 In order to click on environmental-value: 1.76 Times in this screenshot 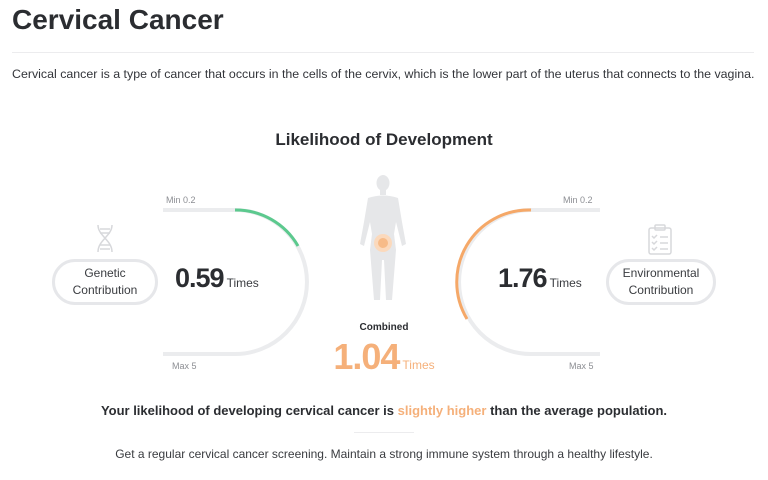, I will do `click(540, 278)`.